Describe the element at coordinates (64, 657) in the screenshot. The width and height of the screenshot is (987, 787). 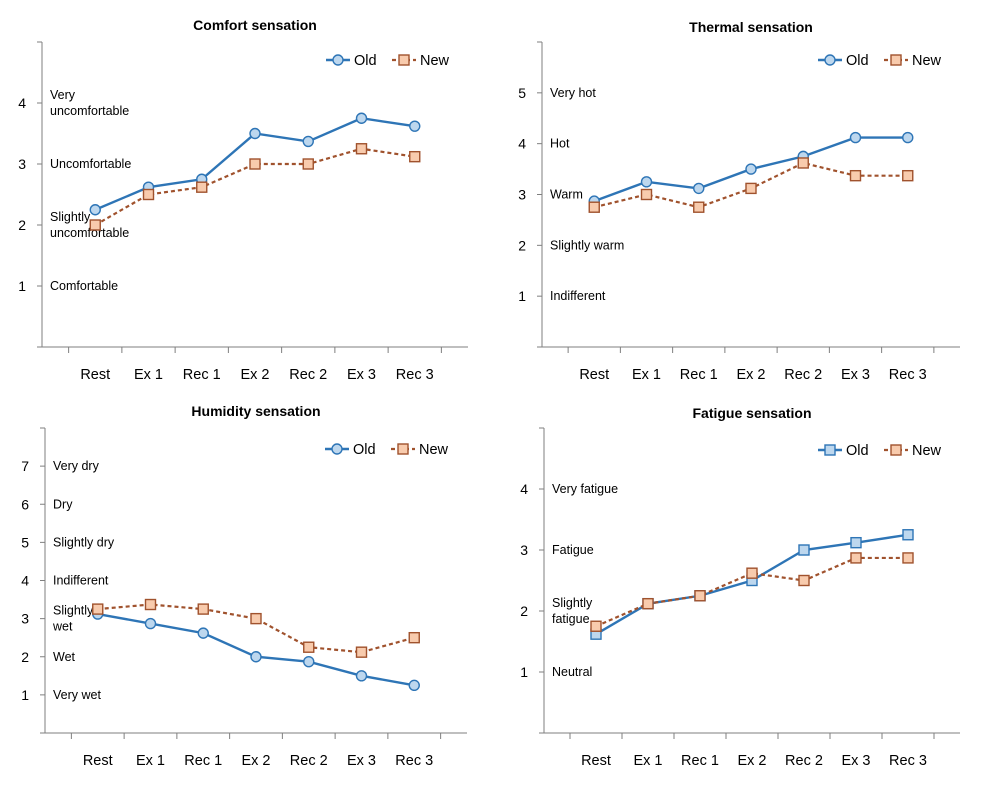
I see `level-label: Wet` at that location.